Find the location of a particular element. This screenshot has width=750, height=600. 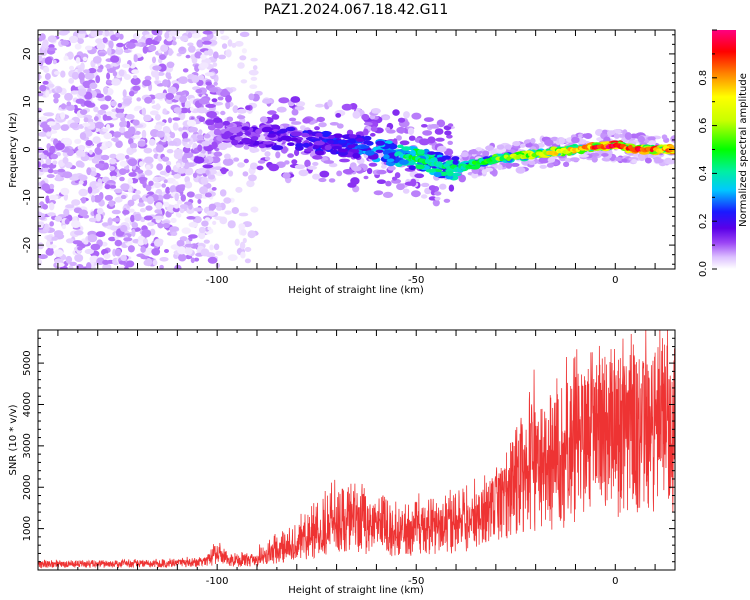

colorbar-tick-label: 0.4 is located at coordinates (703, 173).